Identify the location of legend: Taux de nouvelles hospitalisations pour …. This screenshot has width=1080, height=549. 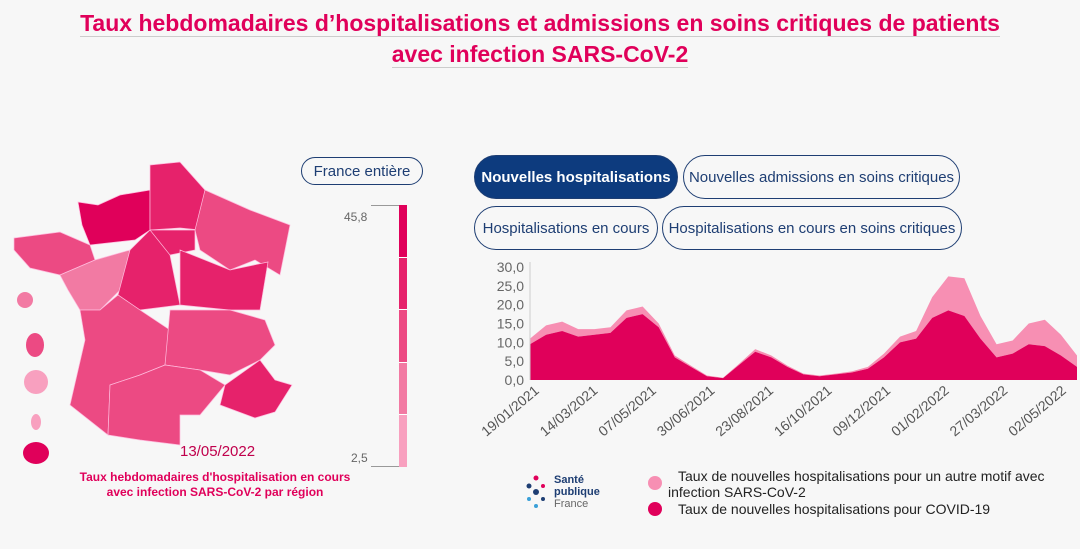
(863, 494).